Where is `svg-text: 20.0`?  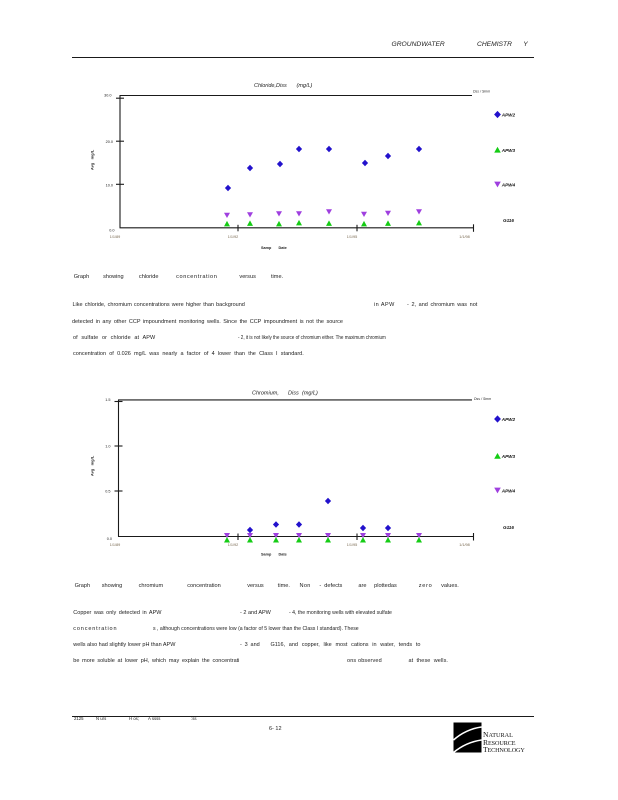 svg-text: 20.0 is located at coordinates (109, 142).